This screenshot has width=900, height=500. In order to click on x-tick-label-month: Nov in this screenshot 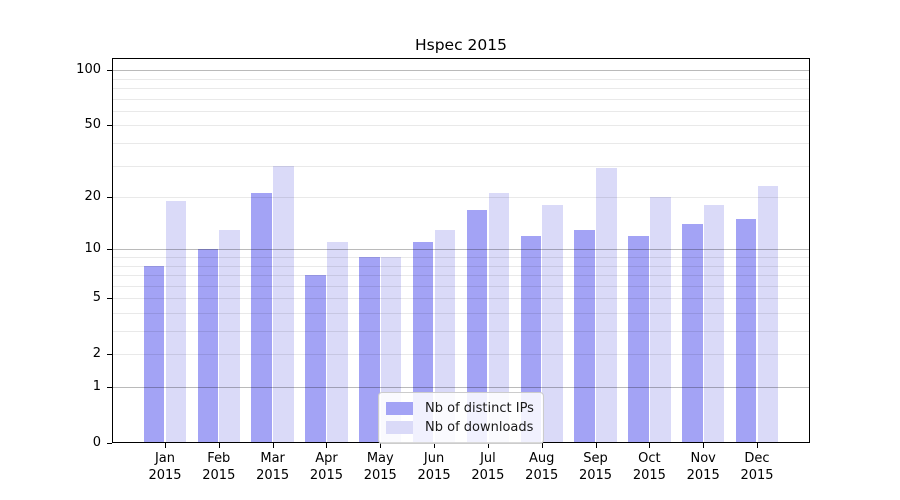, I will do `click(703, 458)`.